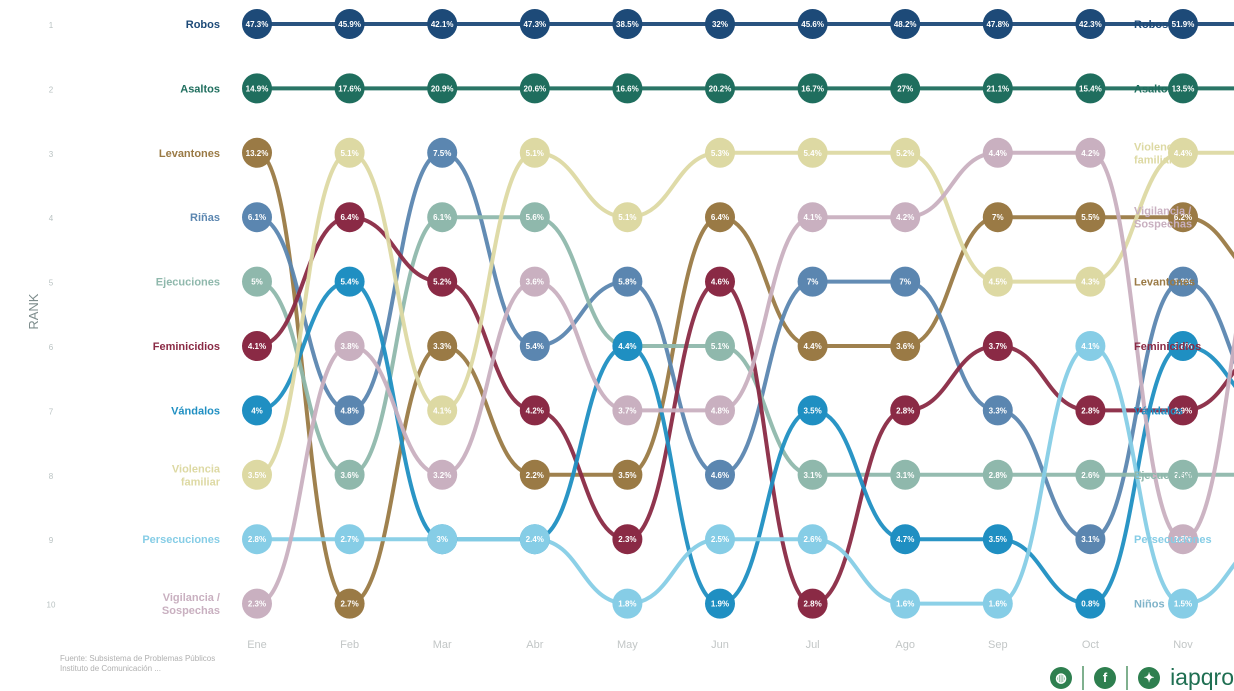  What do you see at coordinates (1090, 152) in the screenshot?
I see `marker-s9-m9` at bounding box center [1090, 152].